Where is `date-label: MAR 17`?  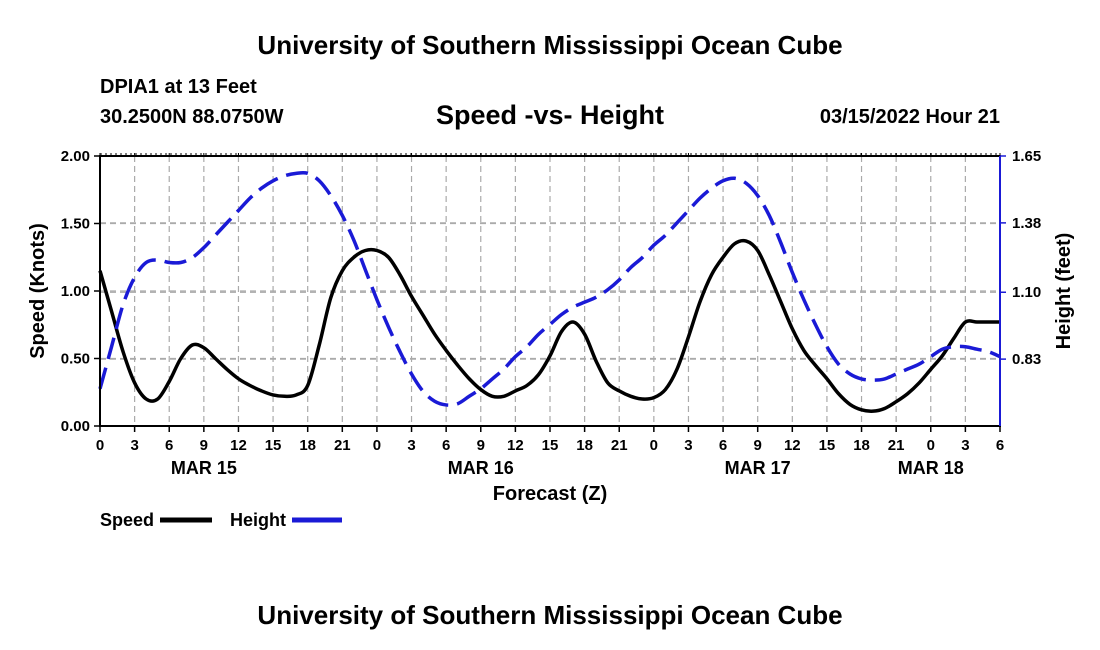
date-label: MAR 17 is located at coordinates (758, 468).